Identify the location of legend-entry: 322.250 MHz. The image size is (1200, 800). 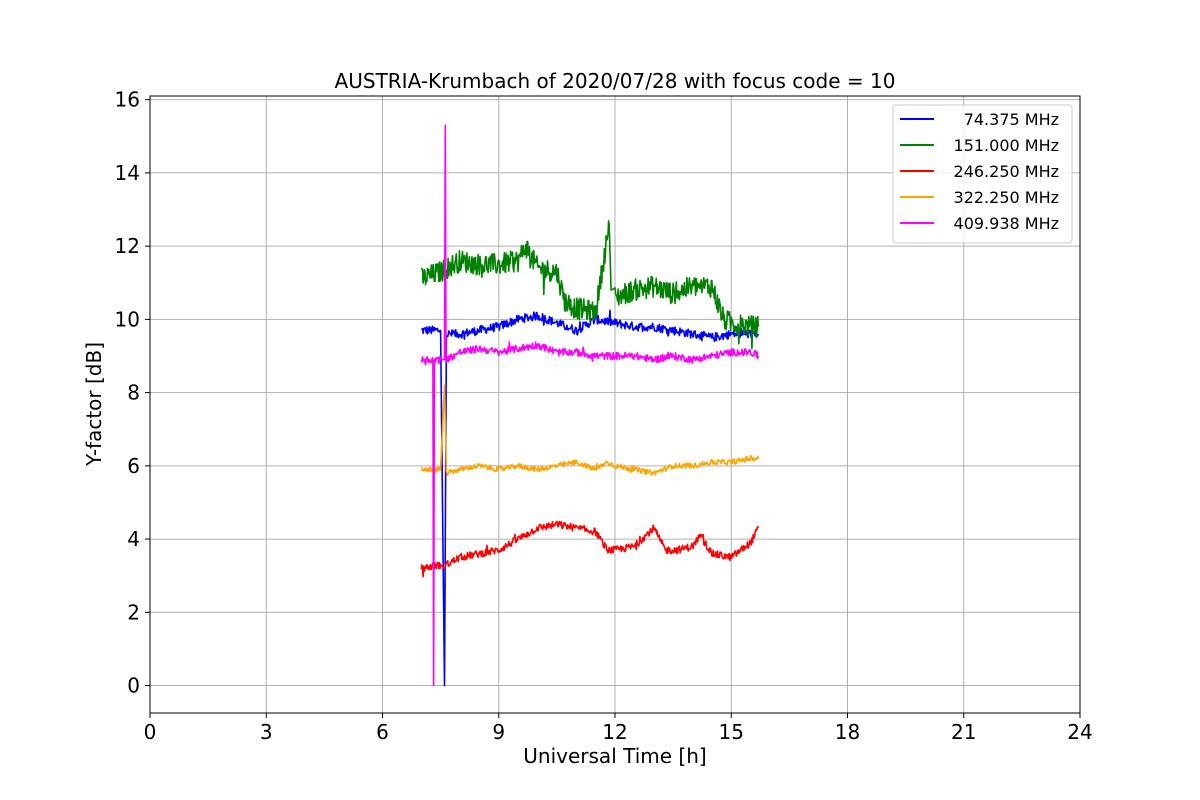
(1006, 197).